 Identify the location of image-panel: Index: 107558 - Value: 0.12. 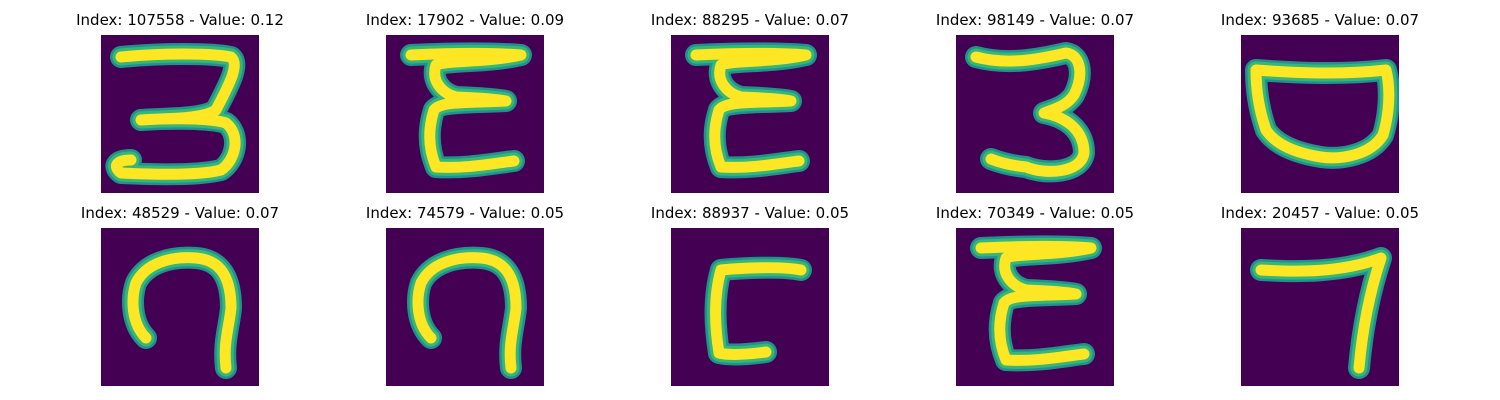
(180, 105).